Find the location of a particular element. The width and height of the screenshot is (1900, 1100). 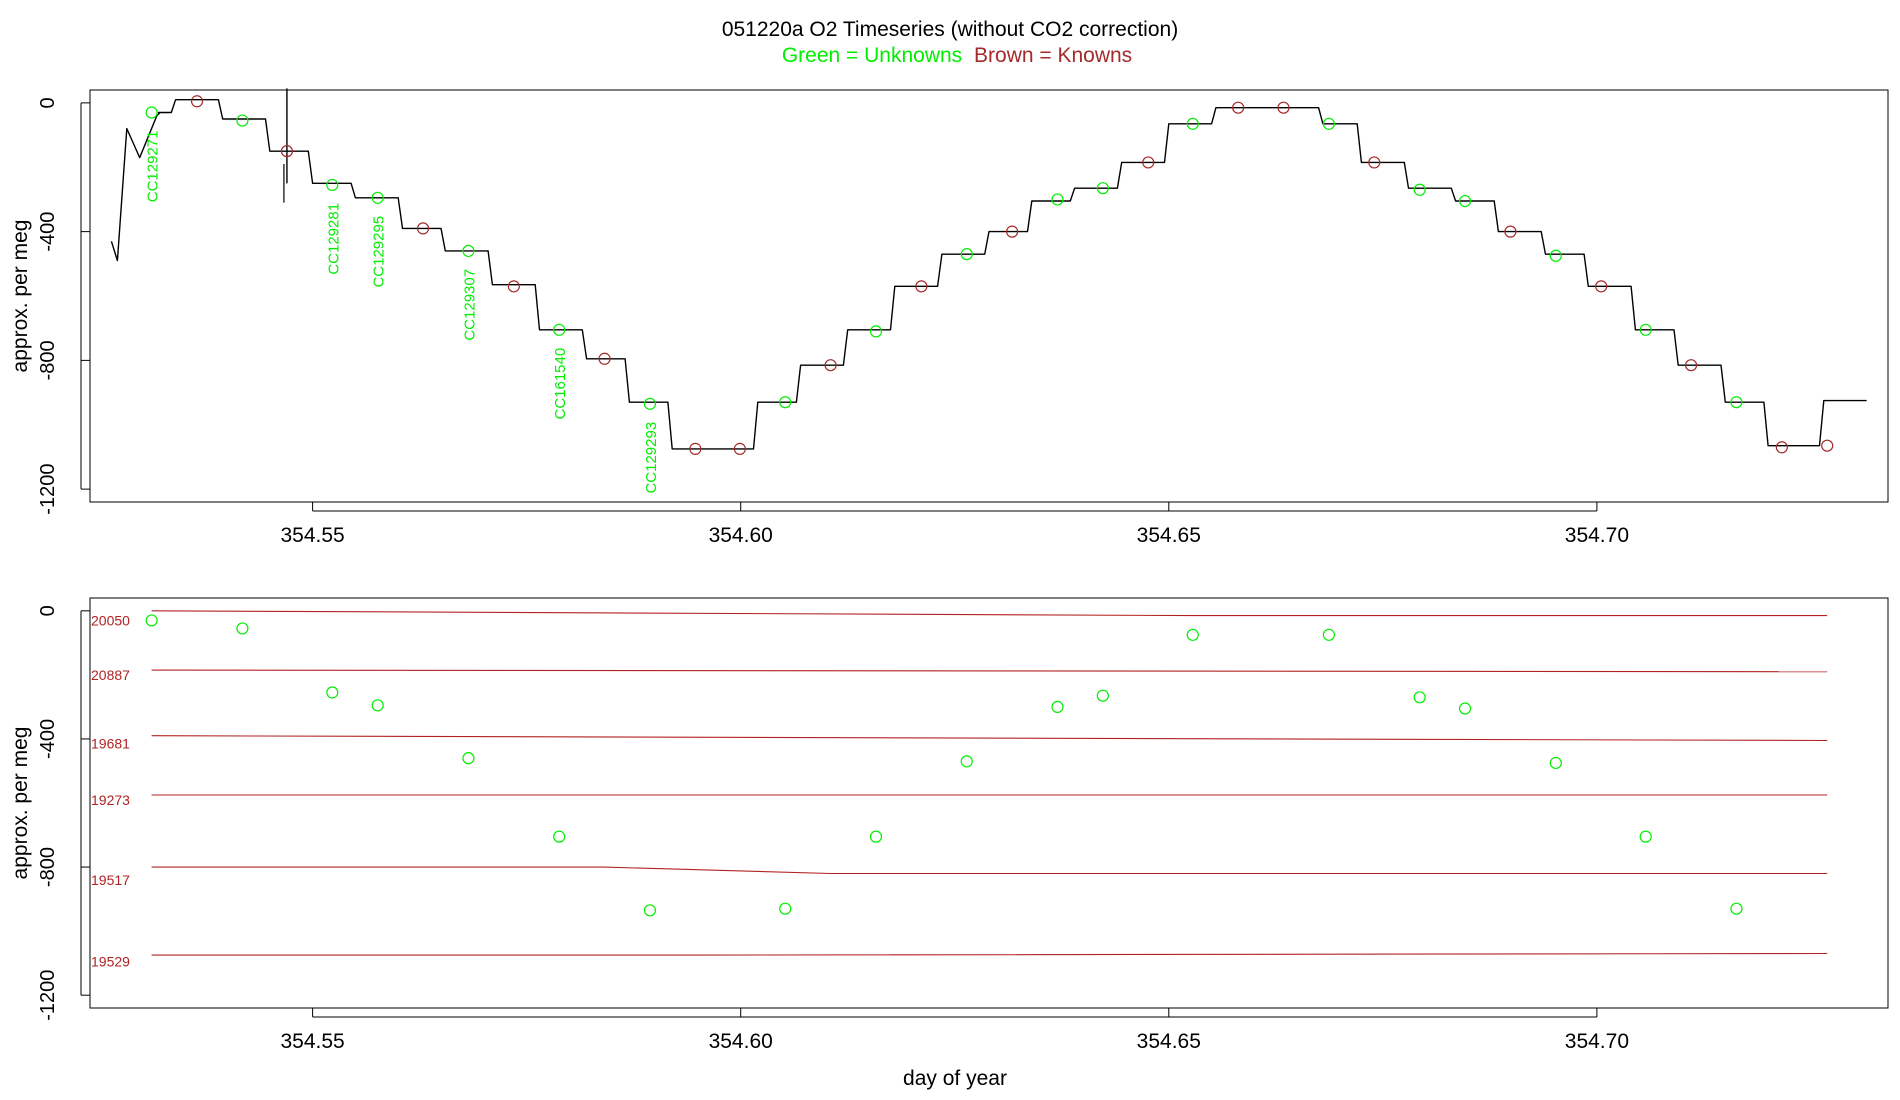

figure-legend: Green = Unknowns Brown = Knowns is located at coordinates (957, 55).